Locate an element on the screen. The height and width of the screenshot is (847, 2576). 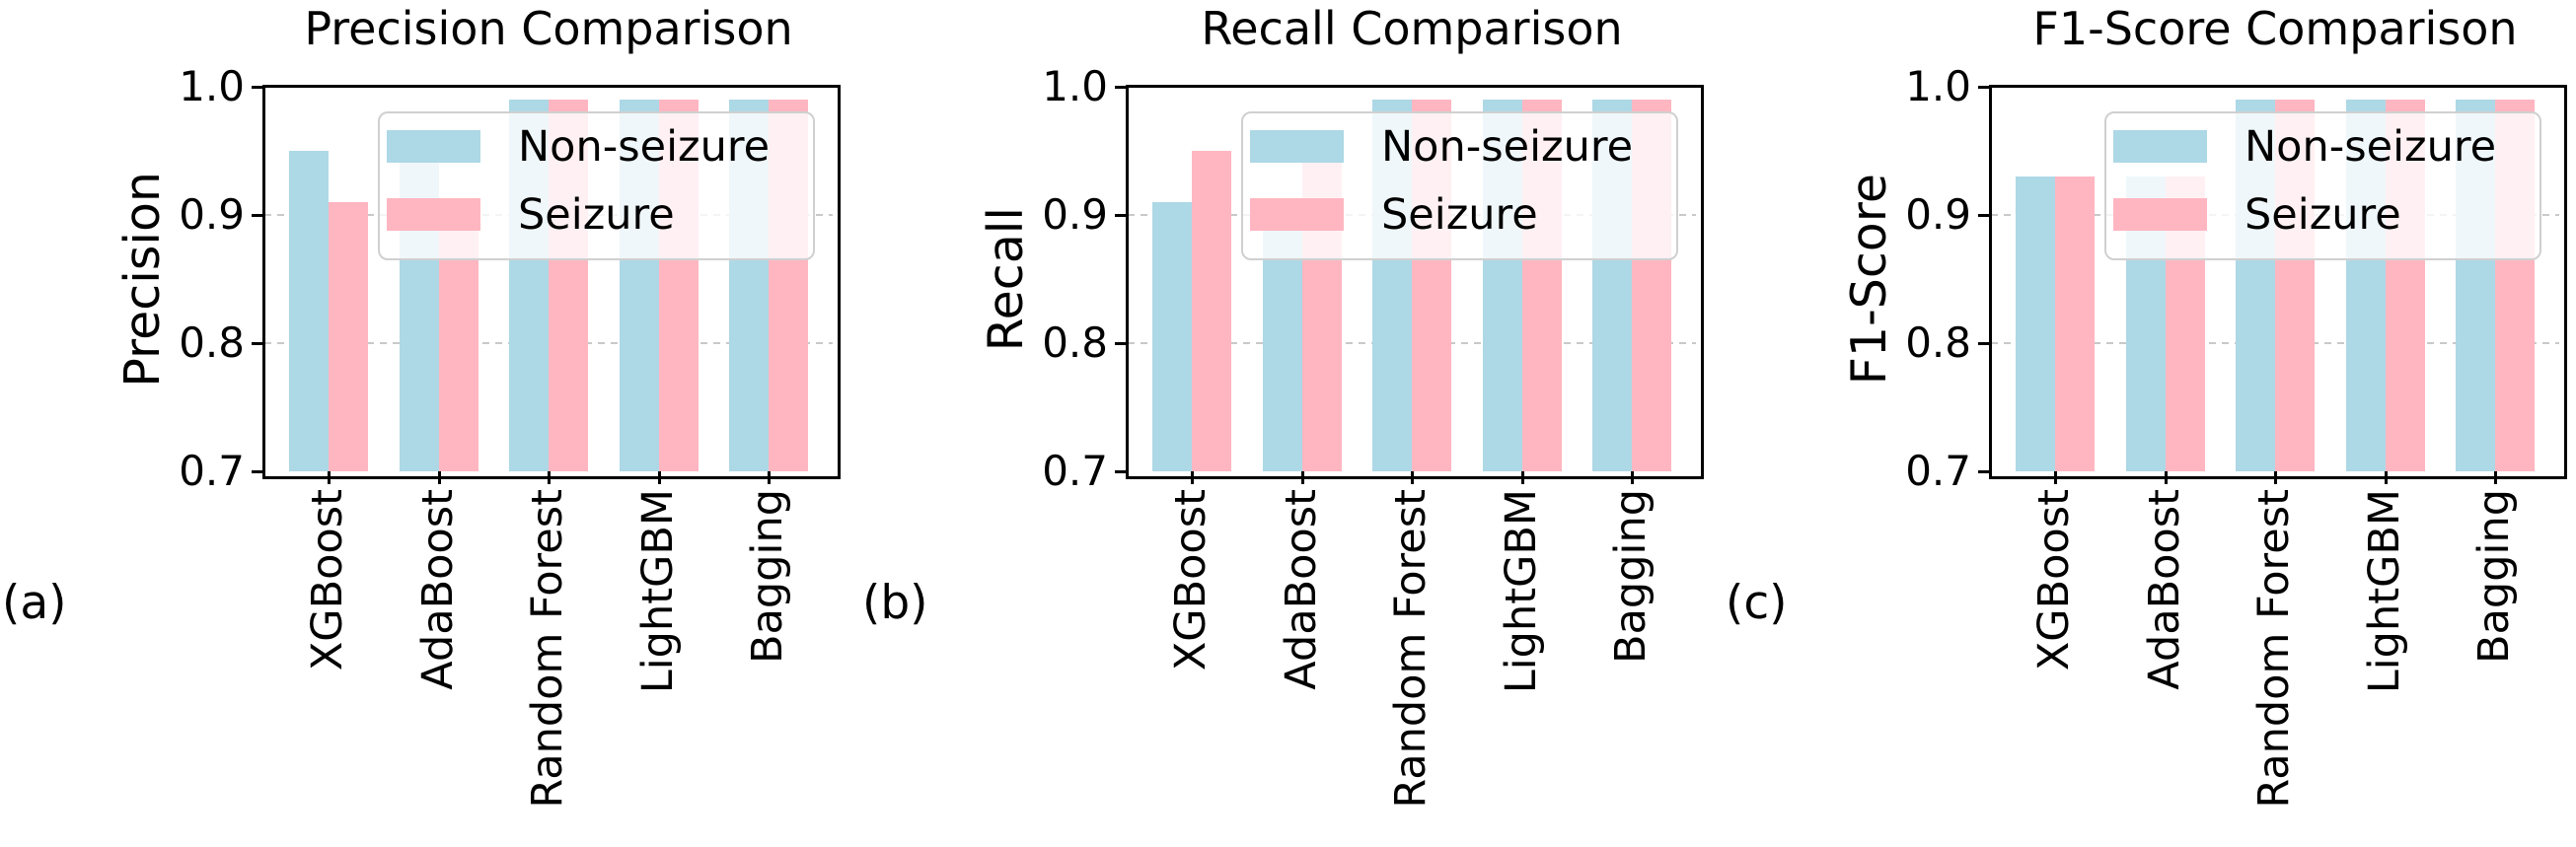
y-axis-label: Recall is located at coordinates (1006, 279).